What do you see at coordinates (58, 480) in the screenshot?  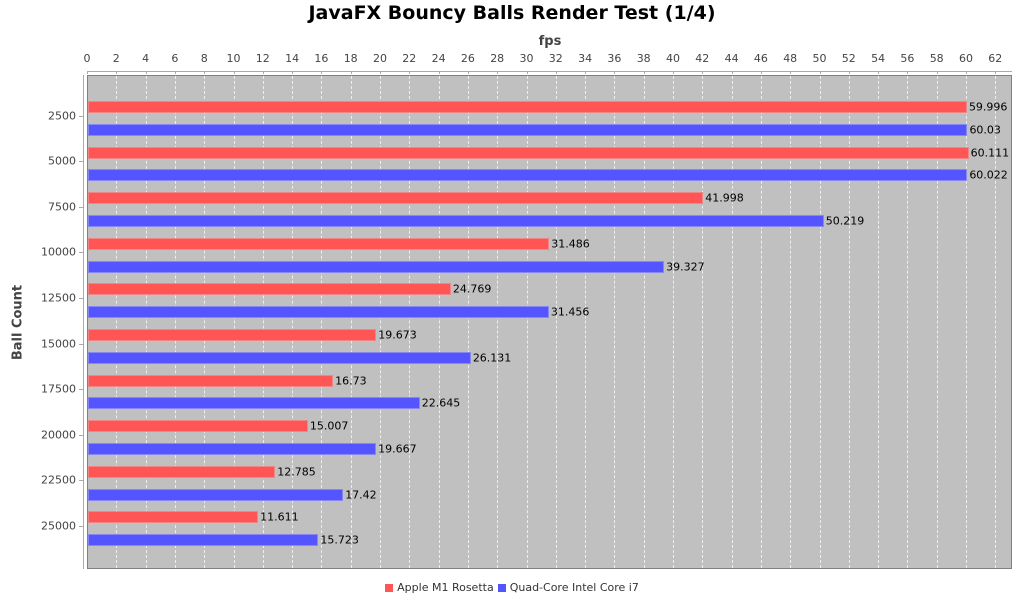 I see `y-tick-label: 22500` at bounding box center [58, 480].